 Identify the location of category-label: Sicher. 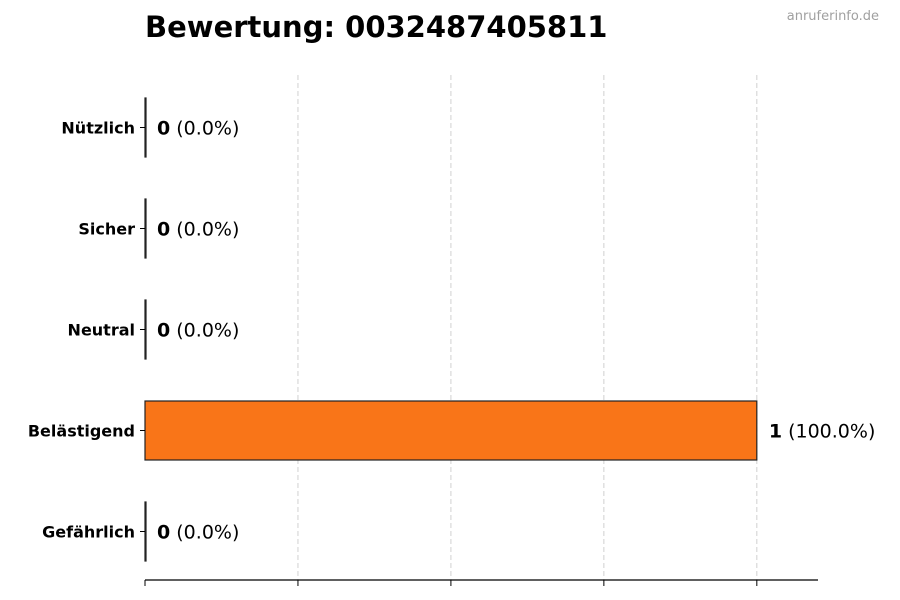
(106, 229).